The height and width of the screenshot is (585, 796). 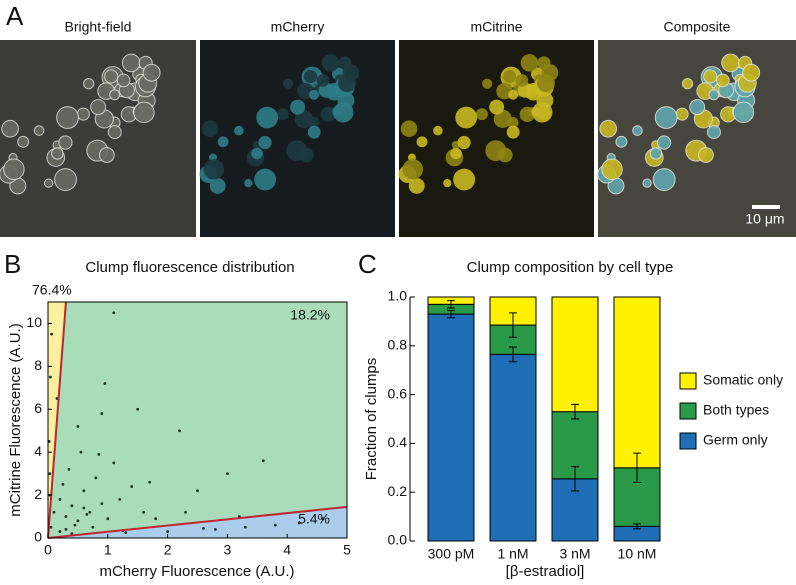 What do you see at coordinates (98, 27) in the screenshot?
I see `micrograph-title: Bright-field` at bounding box center [98, 27].